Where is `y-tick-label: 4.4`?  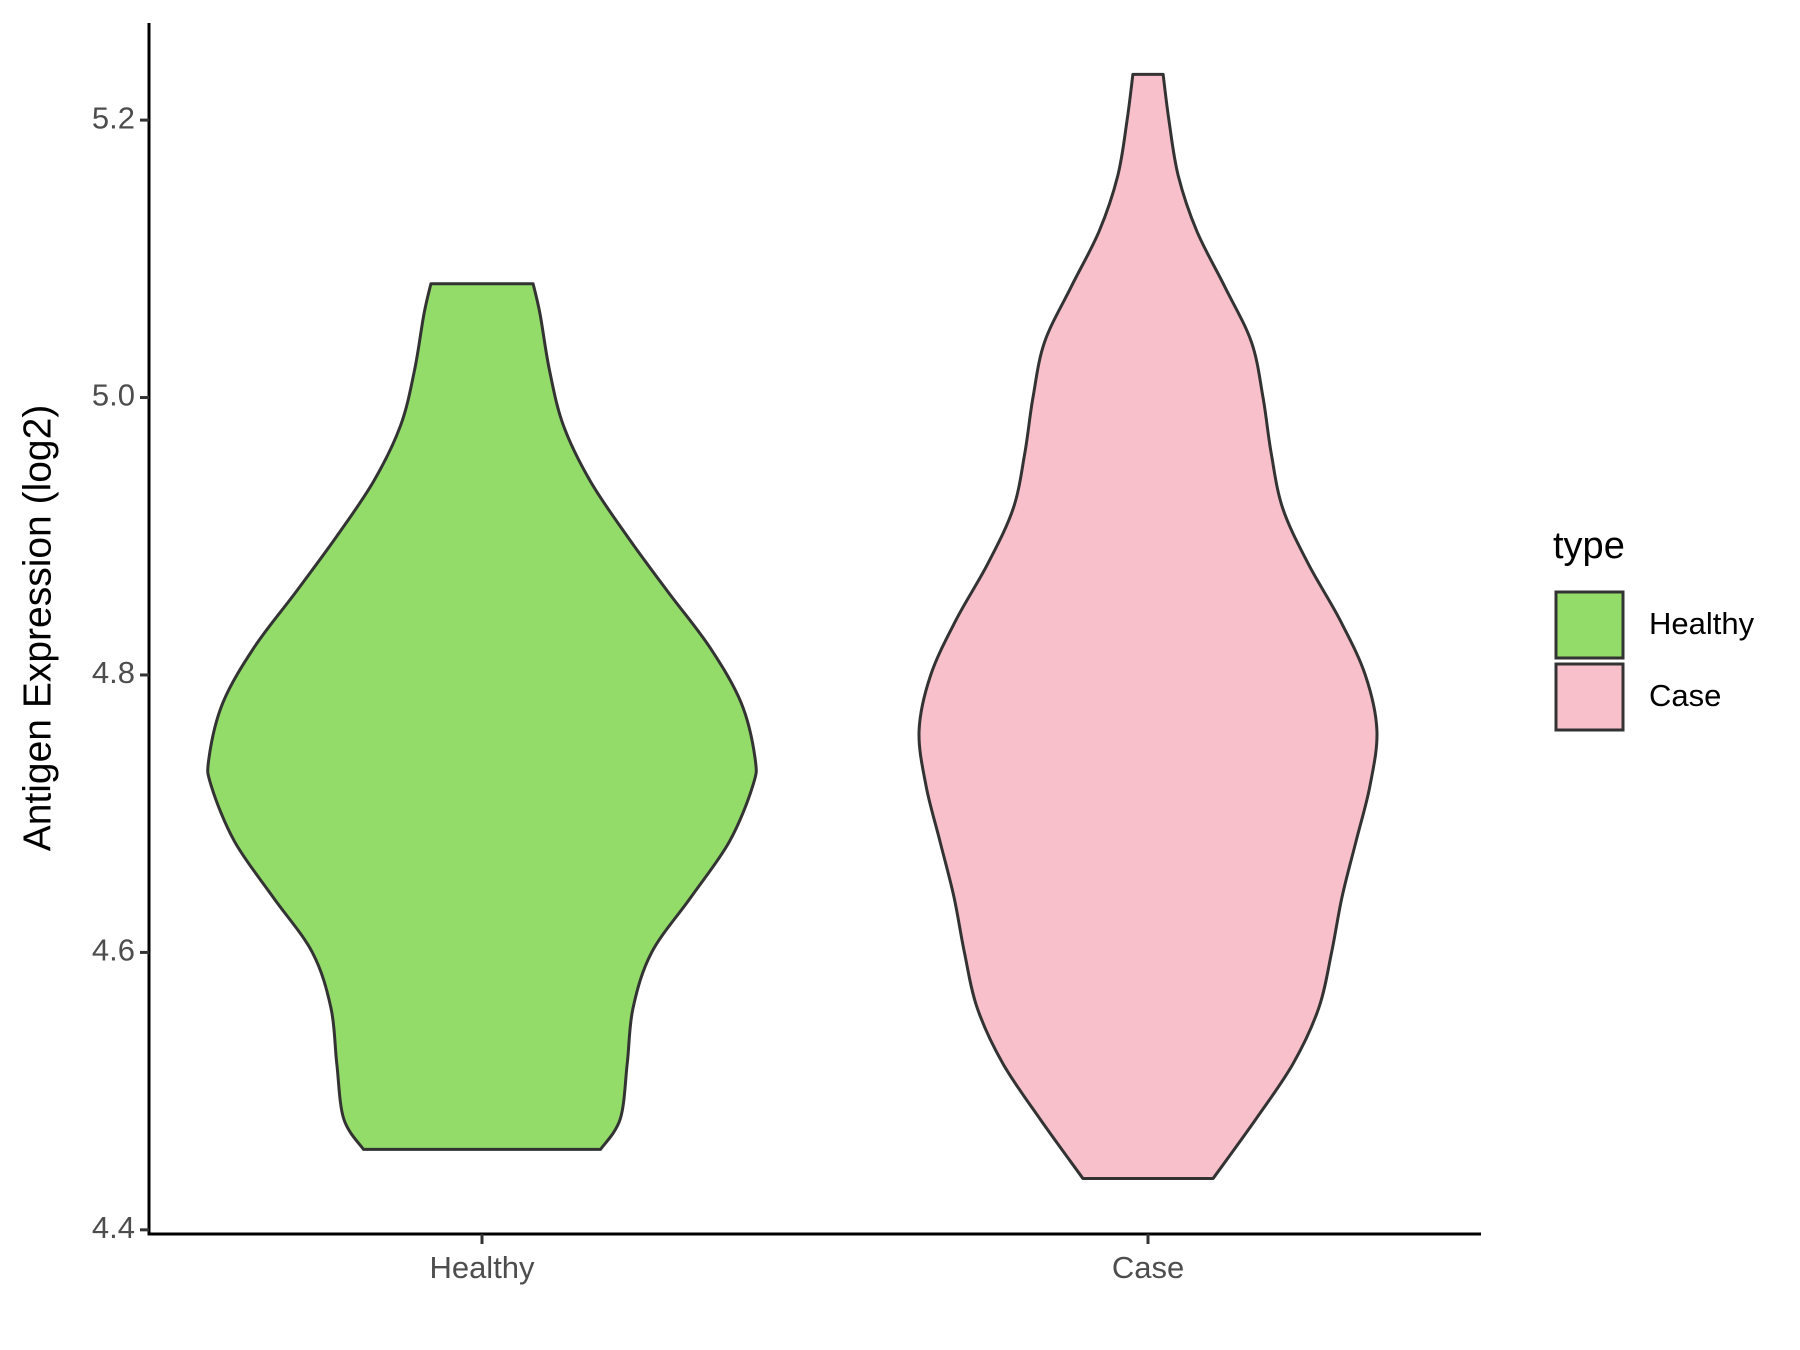 y-tick-label: 4.4 is located at coordinates (113, 1227).